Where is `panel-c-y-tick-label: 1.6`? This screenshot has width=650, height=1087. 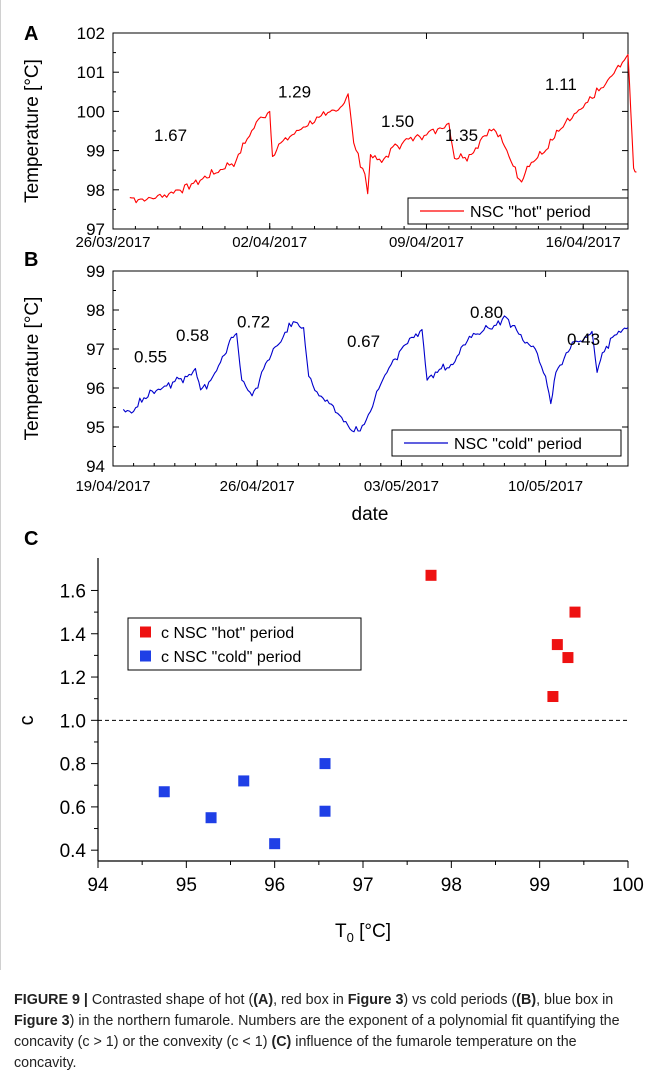 panel-c-y-tick-label: 1.6 is located at coordinates (73, 591).